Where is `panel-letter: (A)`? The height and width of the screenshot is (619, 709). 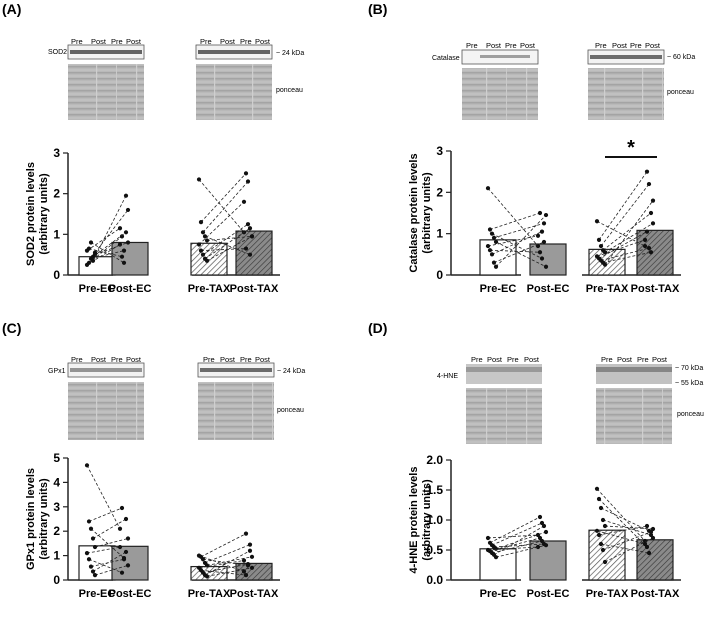 panel-letter: (A) is located at coordinates (11, 9).